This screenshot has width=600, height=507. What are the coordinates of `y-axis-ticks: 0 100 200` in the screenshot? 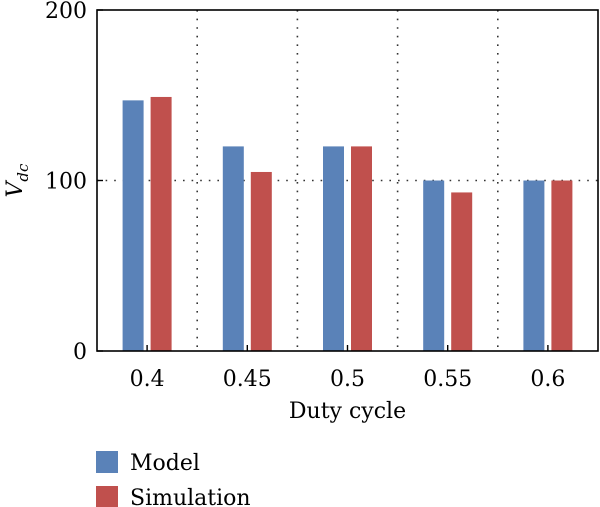 It's located at (74, 182).